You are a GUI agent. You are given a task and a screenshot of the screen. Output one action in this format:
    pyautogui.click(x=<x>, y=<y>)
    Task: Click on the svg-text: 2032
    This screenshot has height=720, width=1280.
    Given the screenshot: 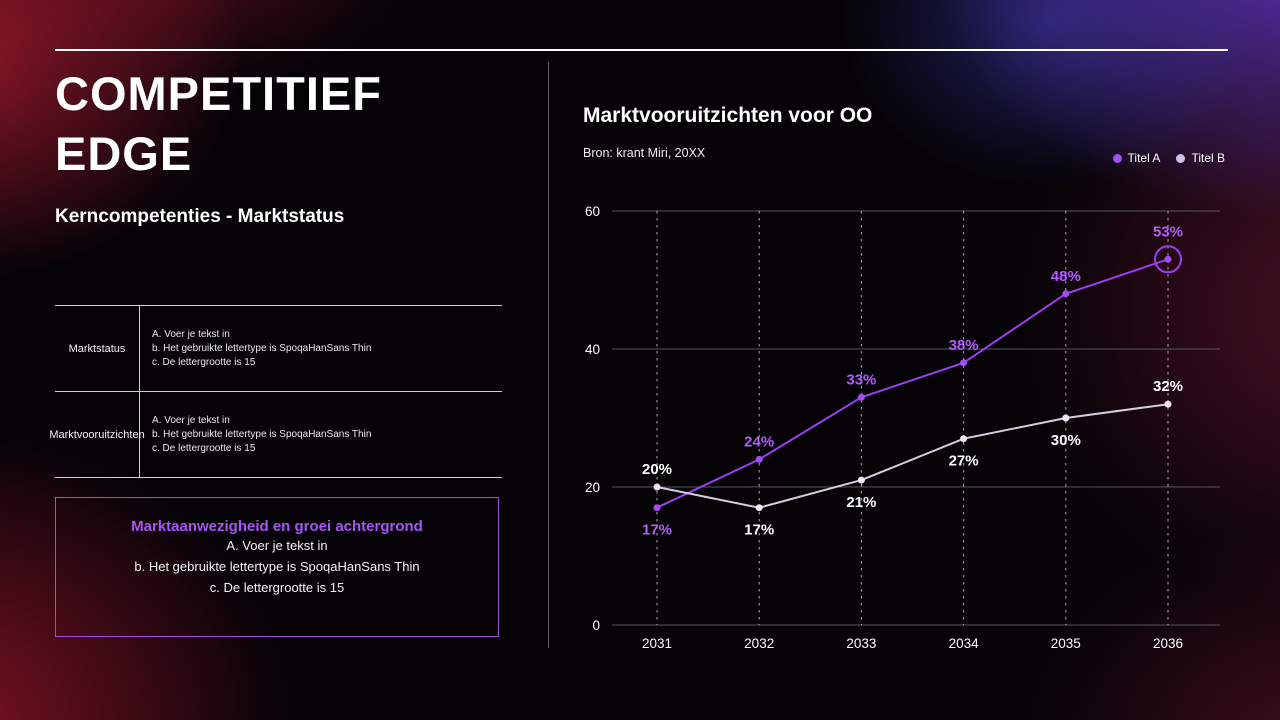 What is the action you would take?
    pyautogui.click(x=759, y=643)
    